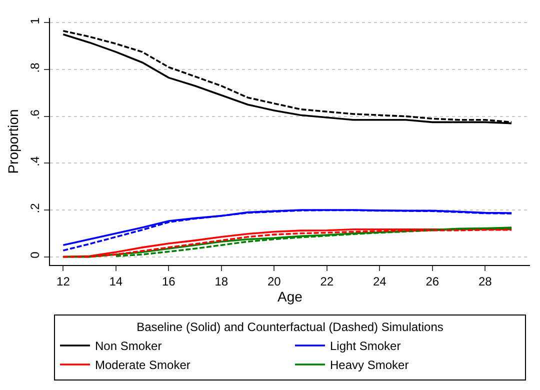 The height and width of the screenshot is (390, 540). What do you see at coordinates (327, 281) in the screenshot?
I see `x-tick-label: 22` at bounding box center [327, 281].